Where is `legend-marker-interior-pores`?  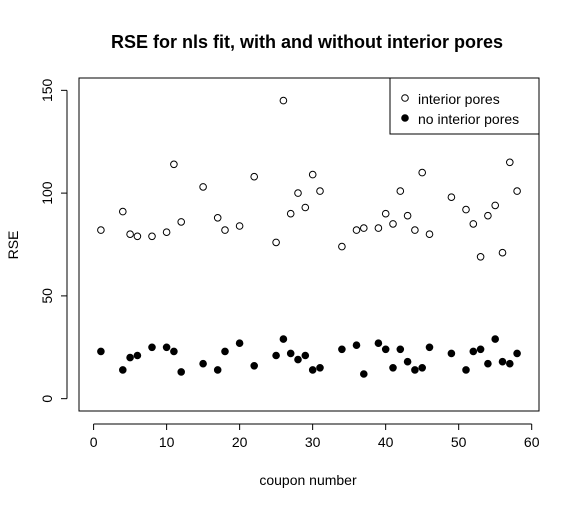 legend-marker-interior-pores is located at coordinates (405, 98).